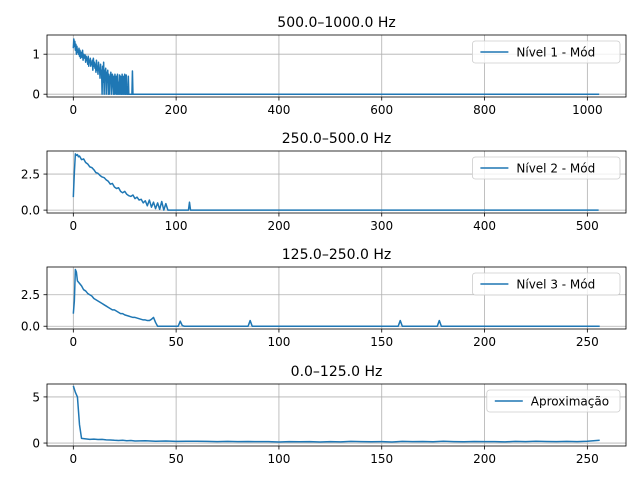  Describe the element at coordinates (36, 55) in the screenshot. I see `y-tick-label: 1` at that location.